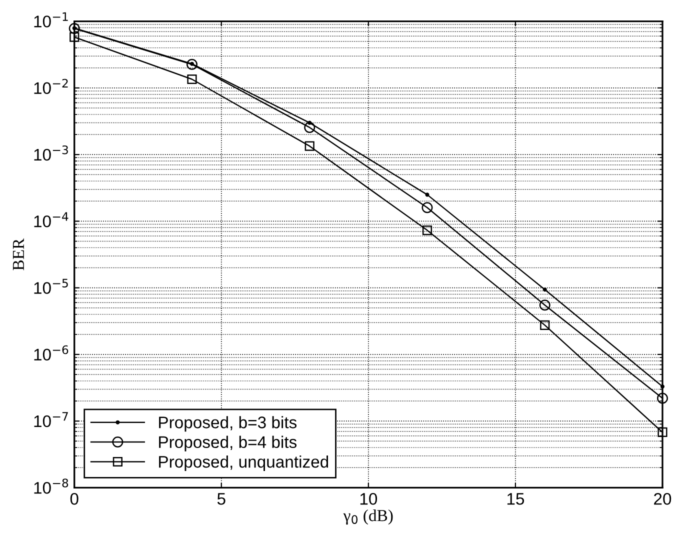  I want to click on y-tick-label: 10$^{−7}$, so click(51, 420).